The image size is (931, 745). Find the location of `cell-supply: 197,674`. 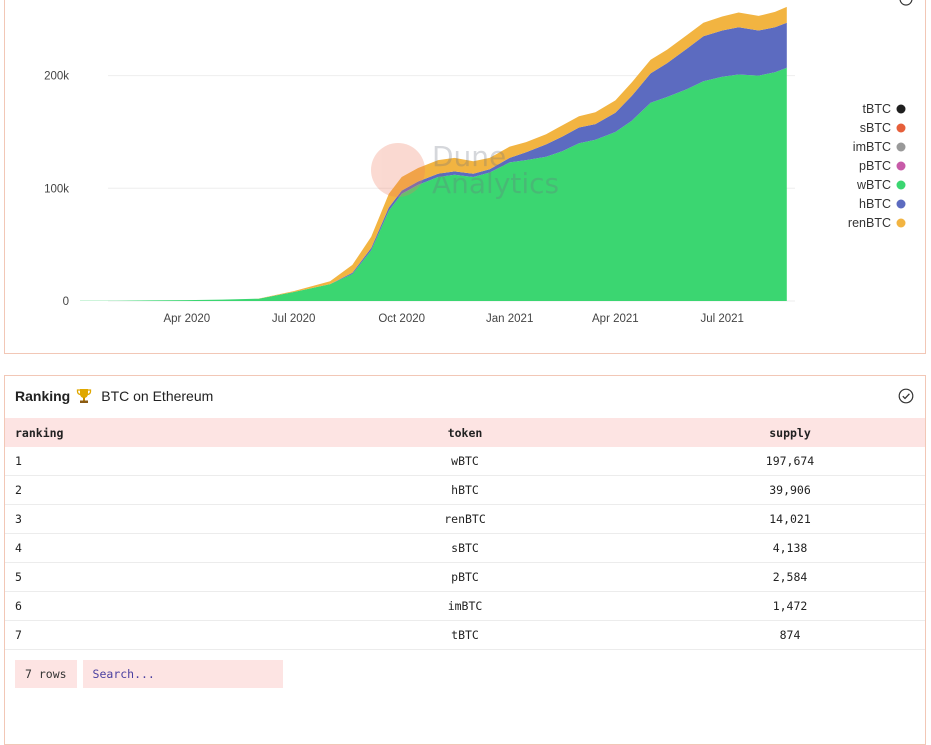

cell-supply: 197,674 is located at coordinates (790, 461).